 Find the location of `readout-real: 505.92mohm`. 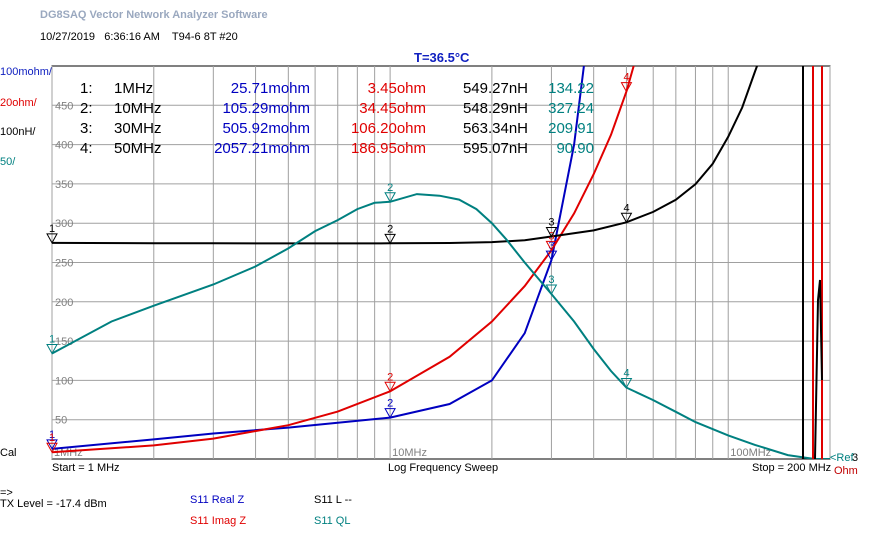

readout-real: 505.92mohm is located at coordinates (266, 128).